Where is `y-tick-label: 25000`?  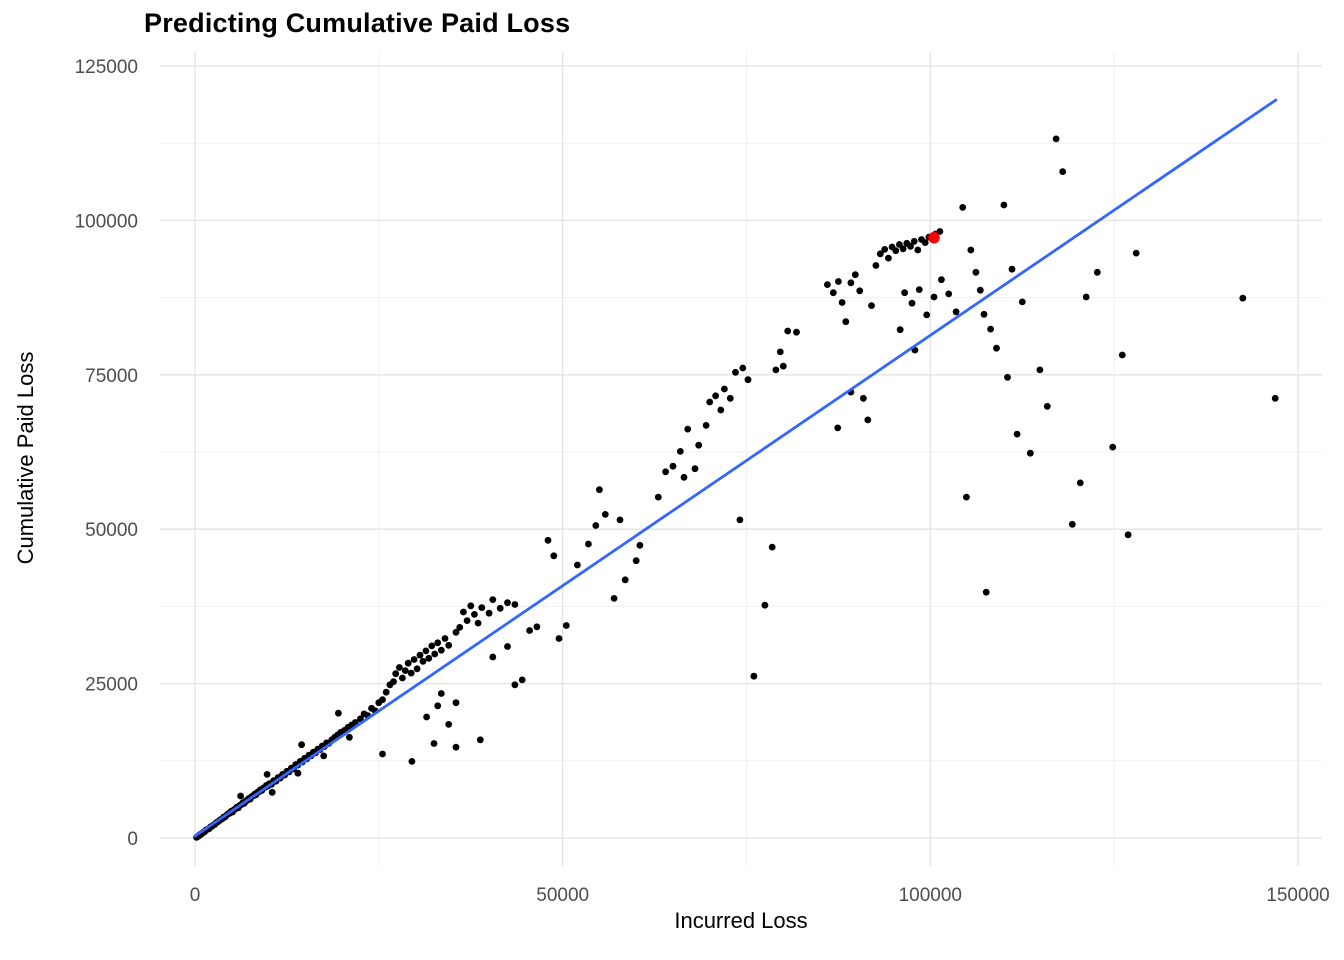
y-tick-label: 25000 is located at coordinates (111, 685).